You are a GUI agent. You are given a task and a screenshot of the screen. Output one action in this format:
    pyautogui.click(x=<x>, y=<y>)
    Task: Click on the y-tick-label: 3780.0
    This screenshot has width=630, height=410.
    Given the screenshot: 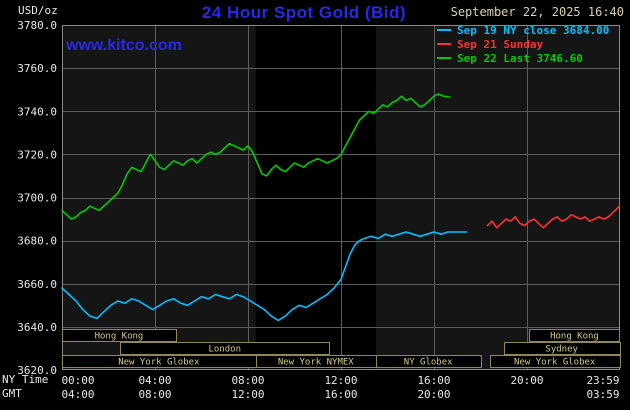 What is the action you would take?
    pyautogui.click(x=37, y=25)
    